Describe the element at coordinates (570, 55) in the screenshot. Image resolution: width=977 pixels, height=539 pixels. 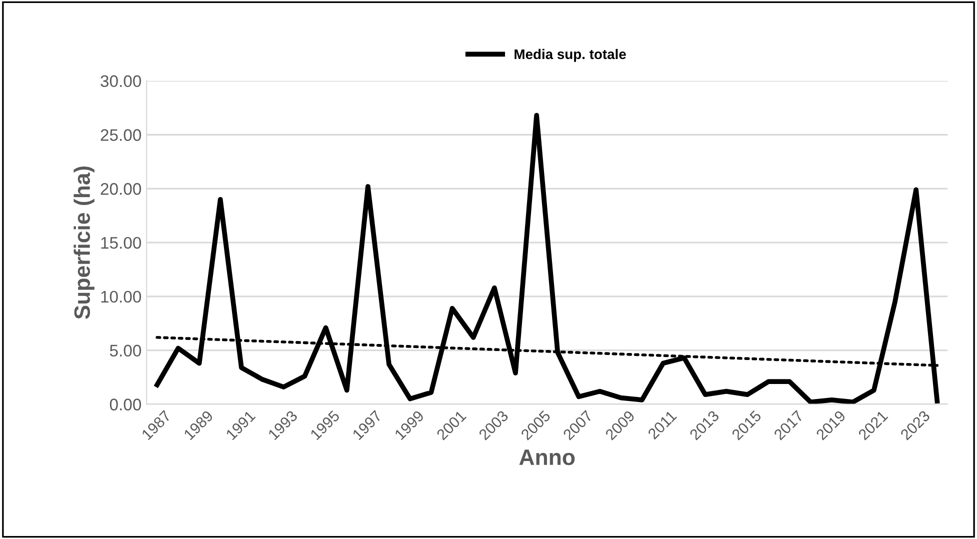
I see `legend-label: Media sup. totale` at that location.